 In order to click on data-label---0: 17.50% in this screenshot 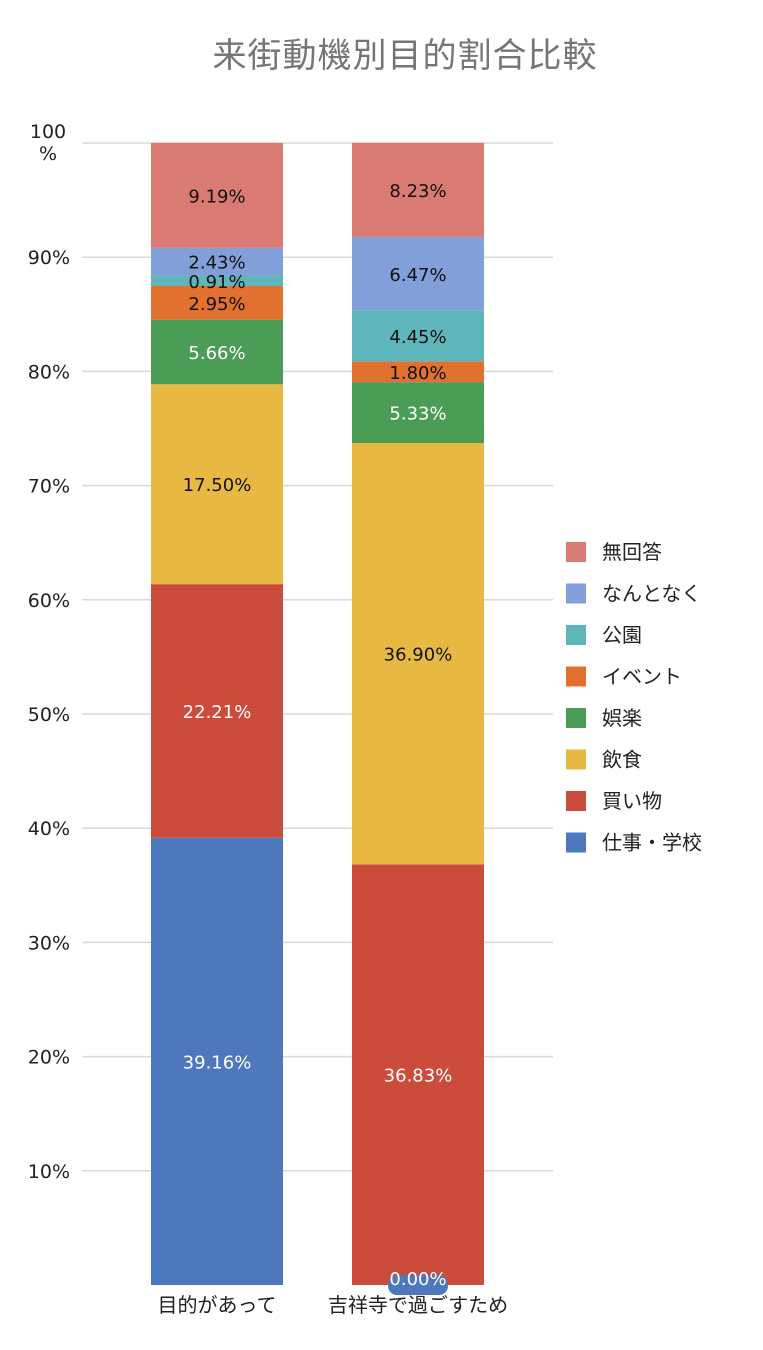, I will do `click(217, 485)`.